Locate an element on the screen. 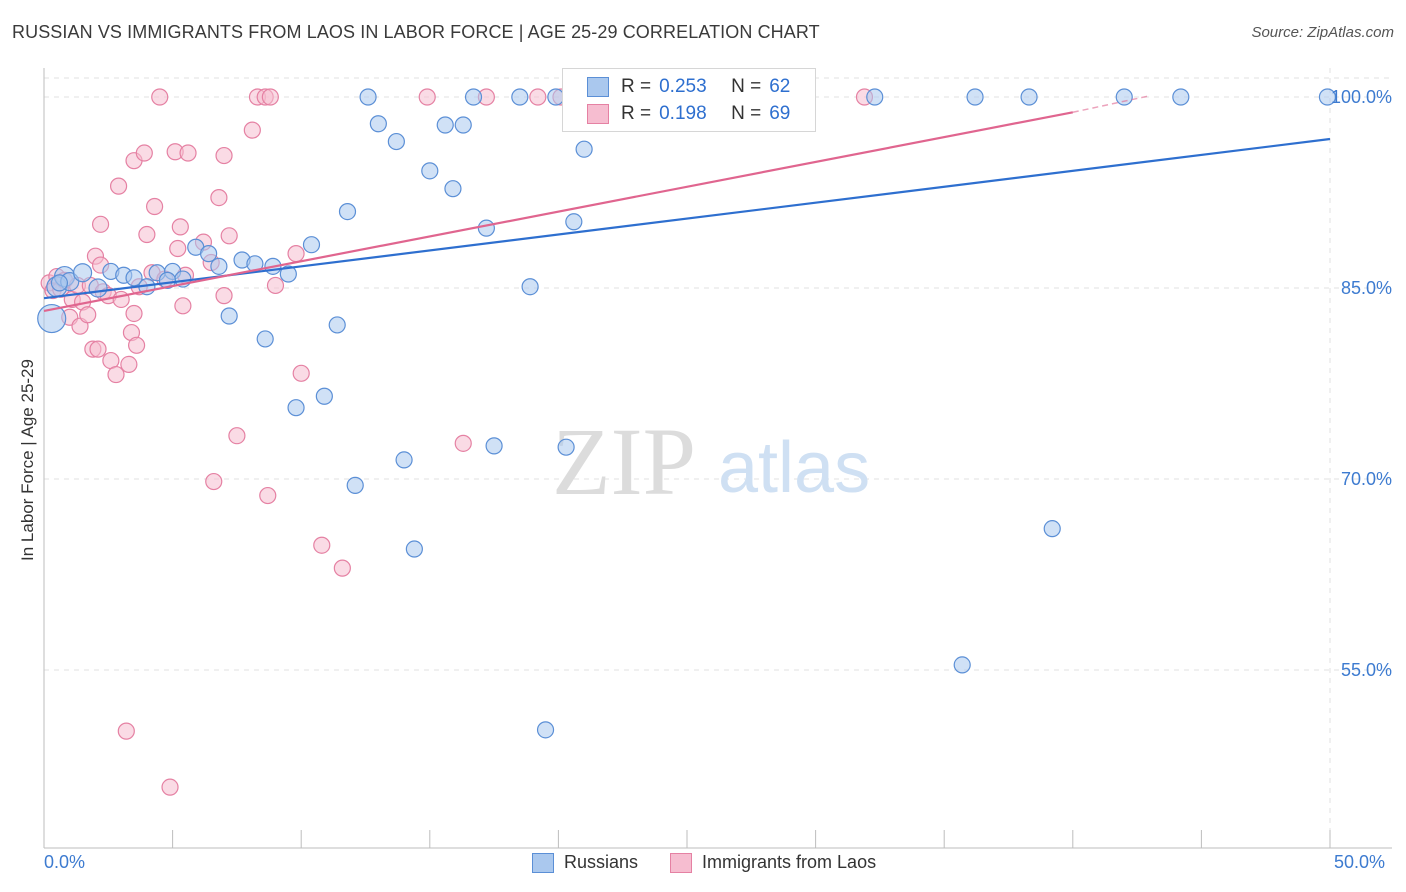 Image resolution: width=1406 pixels, height=892 pixels. watermark-atlas: atlas is located at coordinates (794, 468).